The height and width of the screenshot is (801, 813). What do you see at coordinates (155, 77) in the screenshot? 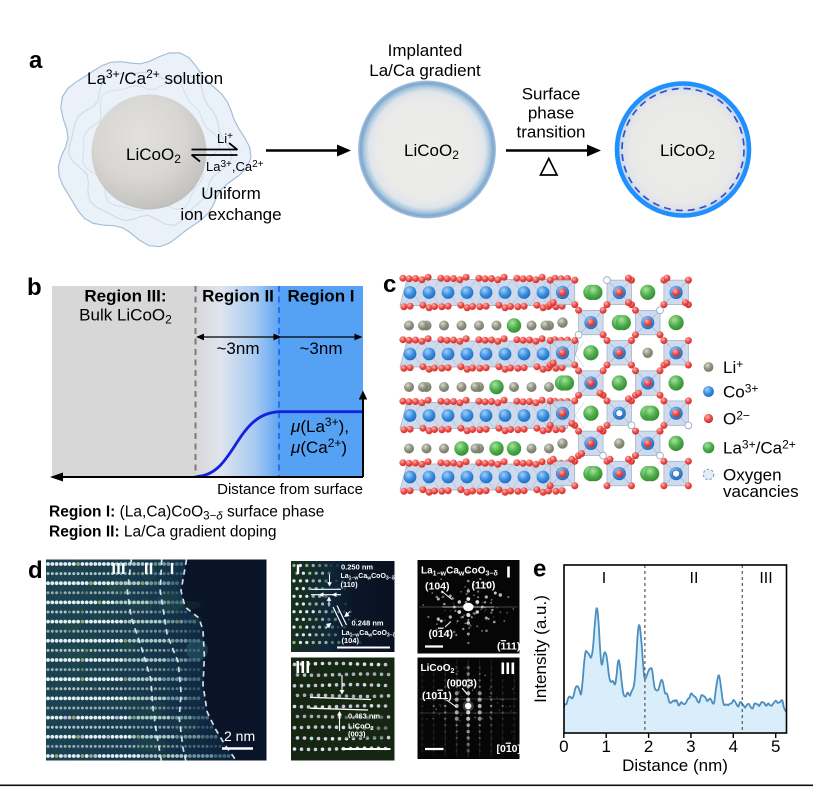
I see `svg-text: La3+/Ca2+ solution` at bounding box center [155, 77].